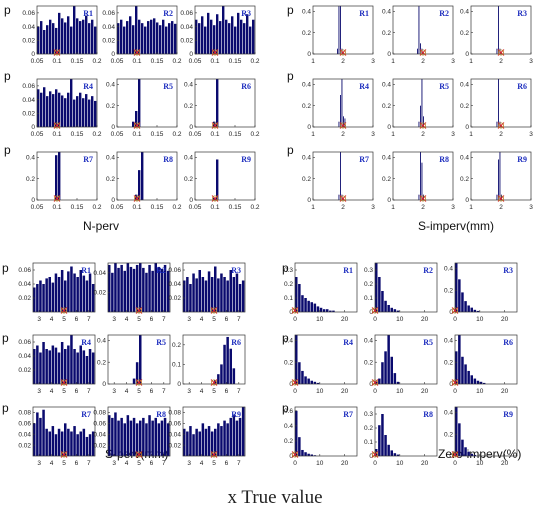 This screenshot has width=550, height=520. Describe the element at coordinates (161, 414) in the screenshot. I see `panel-label: R8` at that location.